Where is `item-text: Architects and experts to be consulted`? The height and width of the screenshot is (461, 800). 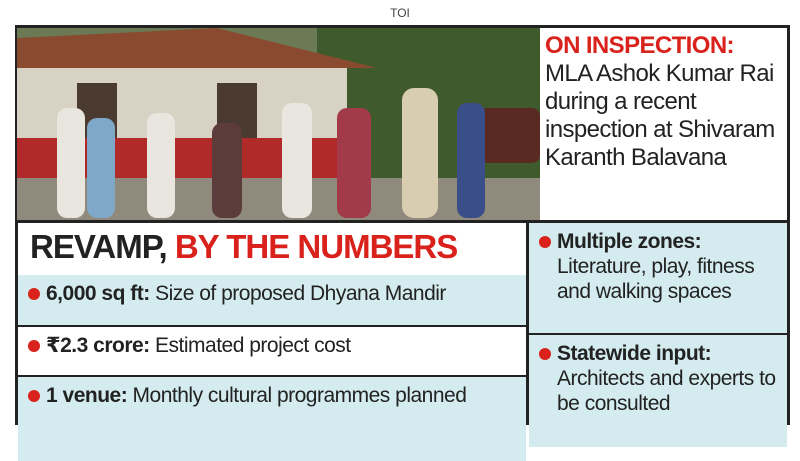 item-text: Architects and experts to be consulted is located at coordinates (666, 391).